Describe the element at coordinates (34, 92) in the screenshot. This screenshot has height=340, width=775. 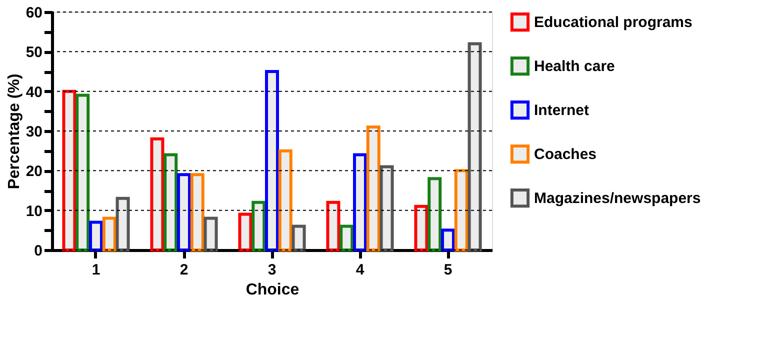
I see `y-tick-label: 40` at that location.